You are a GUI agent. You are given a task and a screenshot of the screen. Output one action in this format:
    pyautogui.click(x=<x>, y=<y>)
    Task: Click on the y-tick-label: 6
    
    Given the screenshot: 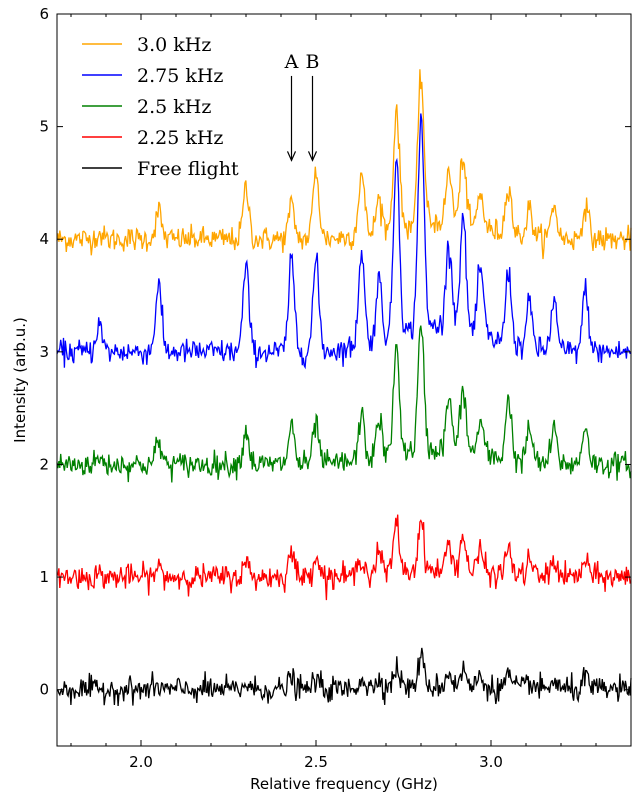 What is the action you would take?
    pyautogui.click(x=44, y=14)
    